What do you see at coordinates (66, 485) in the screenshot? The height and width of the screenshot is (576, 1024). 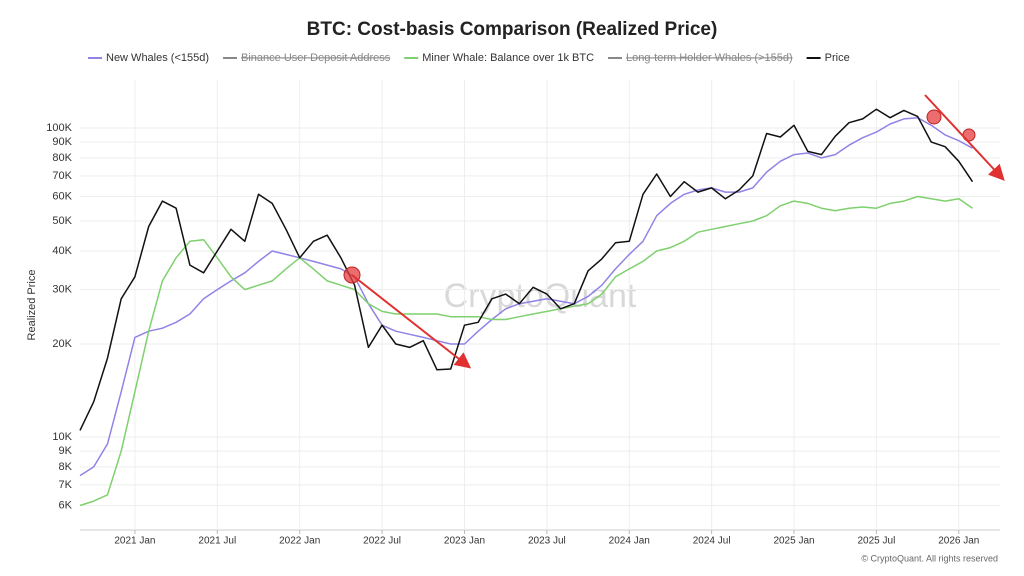 I see `y-tick-label: 7K` at bounding box center [66, 485].